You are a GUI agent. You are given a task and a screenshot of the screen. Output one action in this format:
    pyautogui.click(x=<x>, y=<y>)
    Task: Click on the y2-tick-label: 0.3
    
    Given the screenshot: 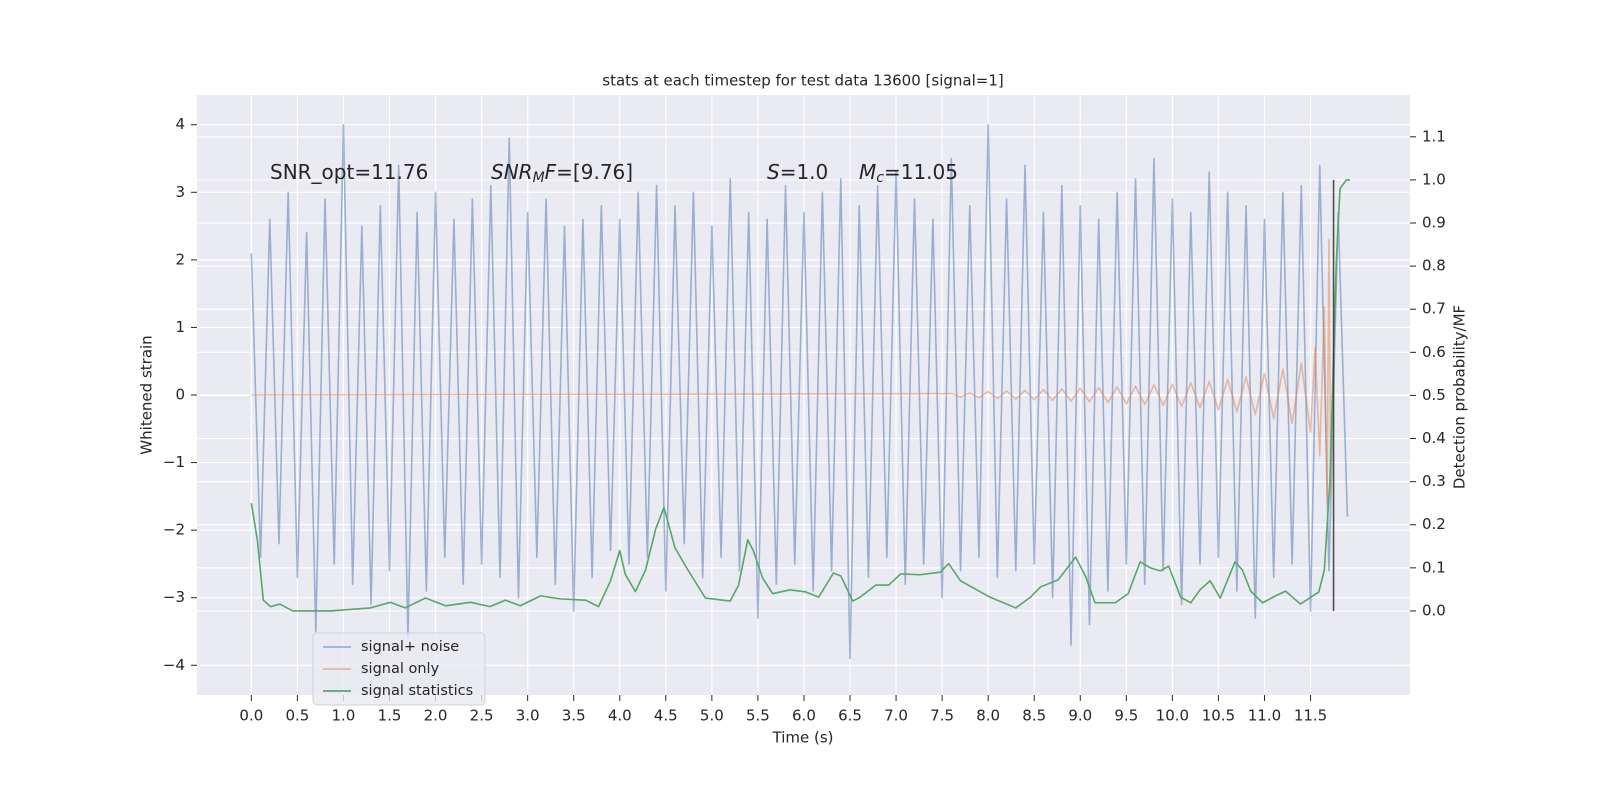 What is the action you would take?
    pyautogui.click(x=1434, y=481)
    